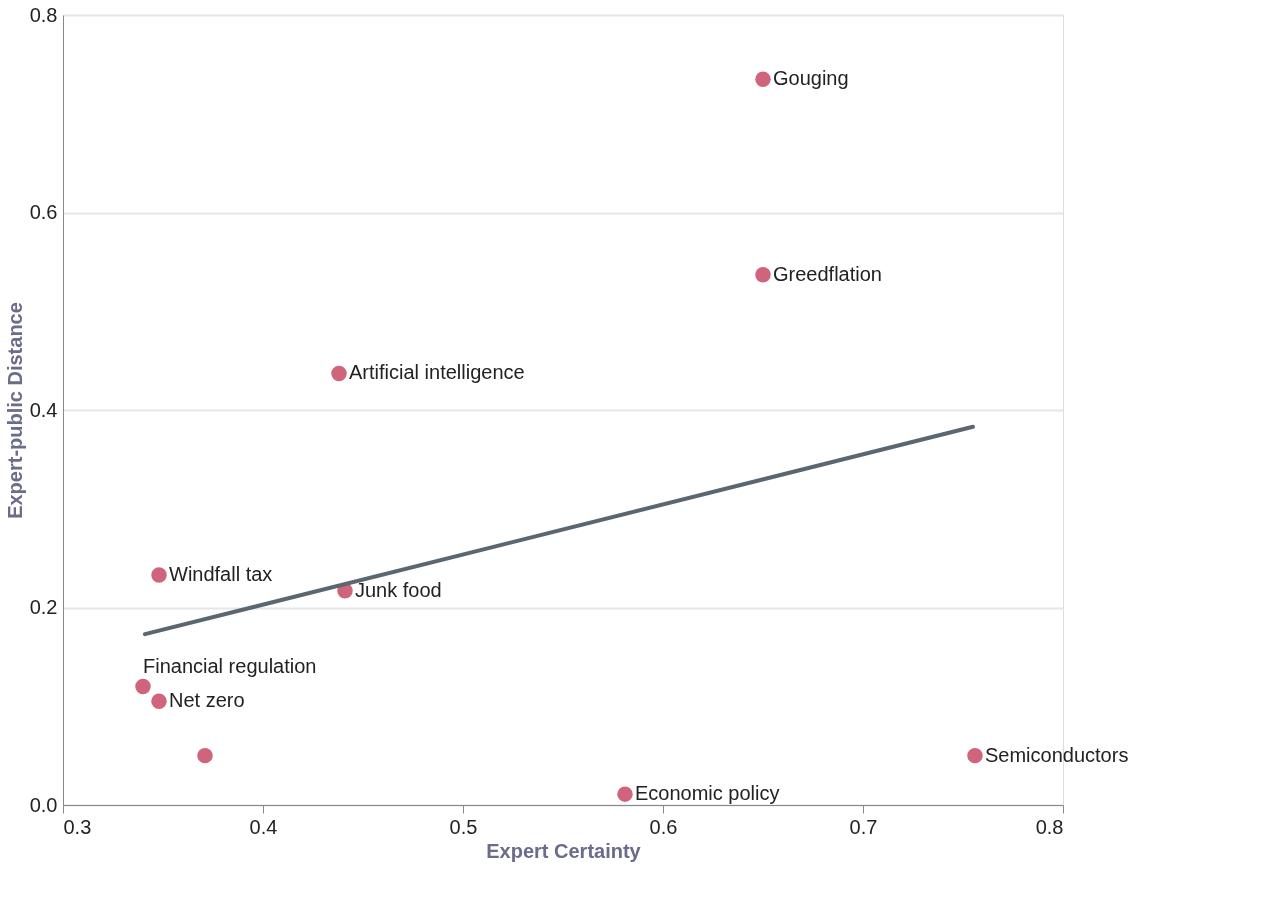 The image size is (1272, 918). Describe the element at coordinates (43, 409) in the screenshot. I see `y-tick-label: 0.4` at that location.